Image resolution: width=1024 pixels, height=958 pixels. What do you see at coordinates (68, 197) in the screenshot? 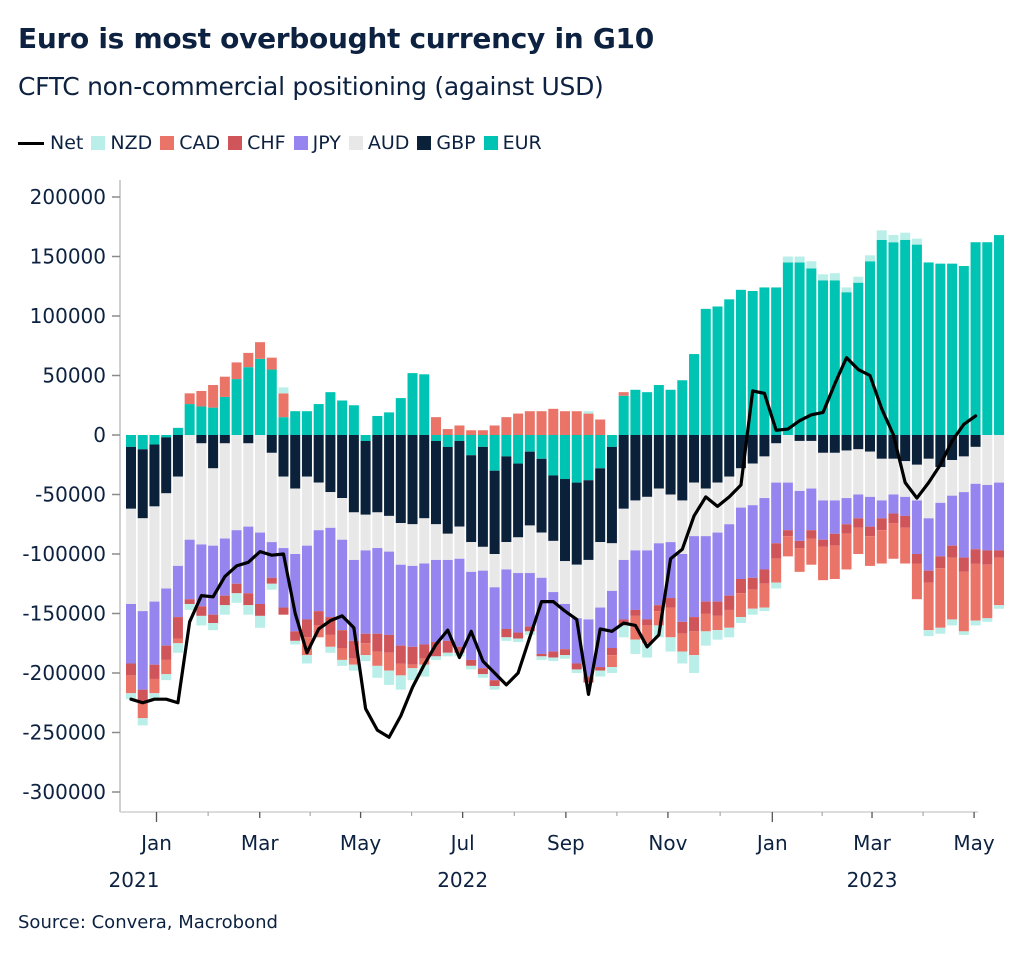
I see `y-tick-label: 200000` at bounding box center [68, 197].